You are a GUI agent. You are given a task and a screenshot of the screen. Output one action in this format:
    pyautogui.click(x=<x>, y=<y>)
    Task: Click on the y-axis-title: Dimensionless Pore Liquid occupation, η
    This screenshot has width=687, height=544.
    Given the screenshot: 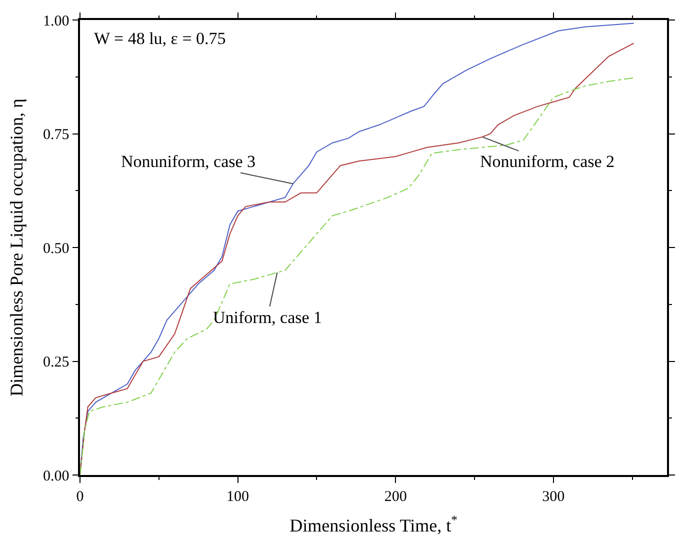 What is the action you would take?
    pyautogui.click(x=16, y=247)
    